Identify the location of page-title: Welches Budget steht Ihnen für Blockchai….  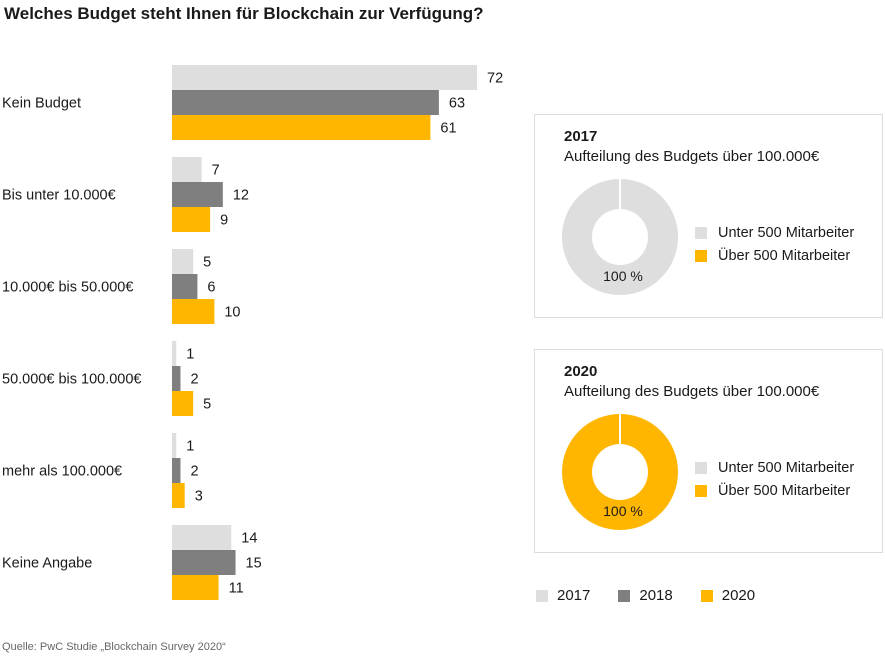
(244, 13).